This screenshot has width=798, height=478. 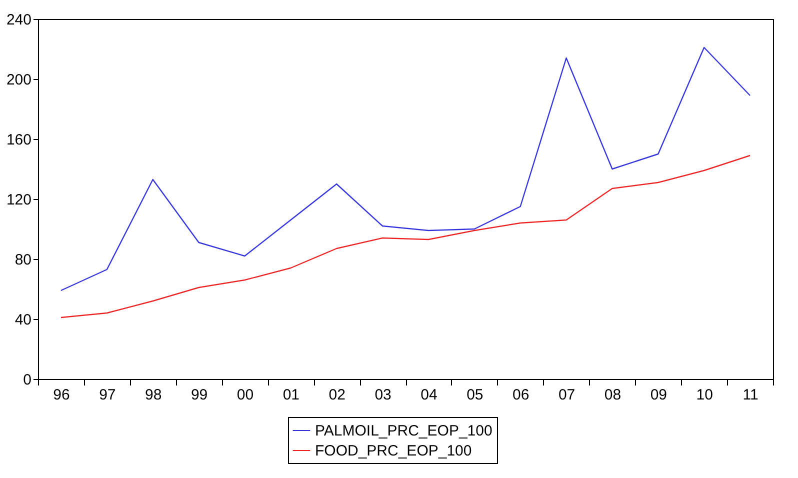 I want to click on x-tick-label: 07, so click(x=567, y=395).